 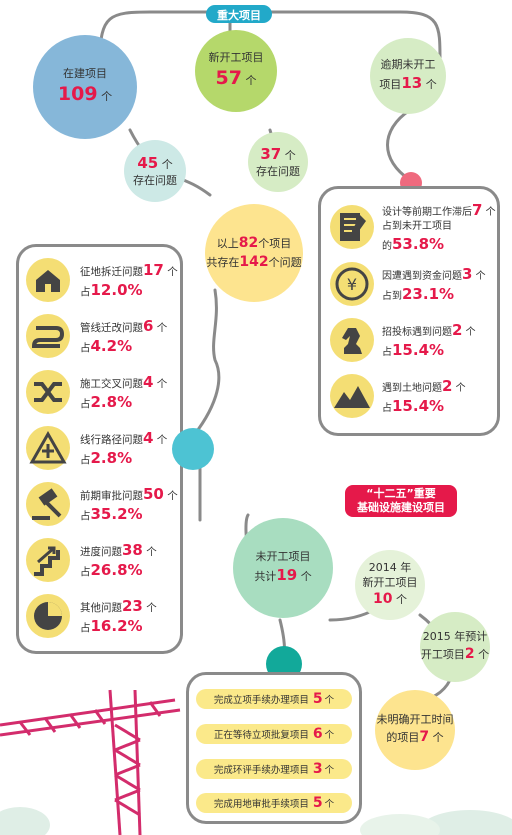 What do you see at coordinates (271, 154) in the screenshot?
I see `issues37-count: 37` at bounding box center [271, 154].